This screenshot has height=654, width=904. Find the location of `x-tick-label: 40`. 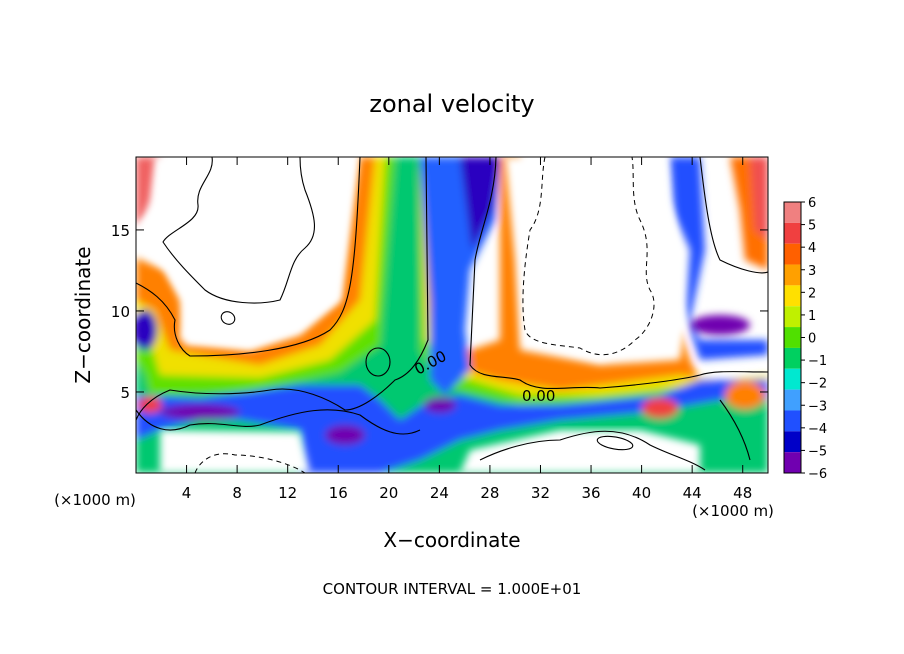

x-tick-label: 40 is located at coordinates (641, 493).